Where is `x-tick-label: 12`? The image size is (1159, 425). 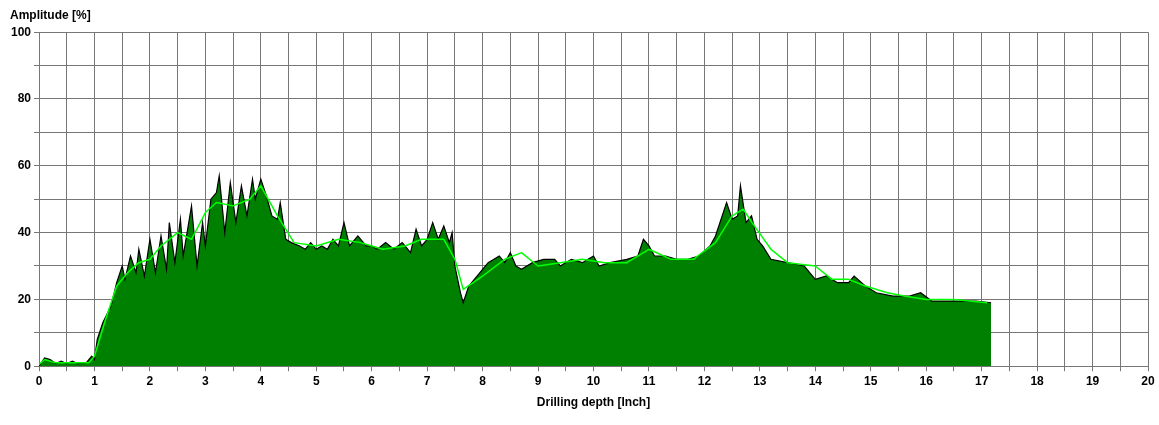 x-tick-label: 12 is located at coordinates (704, 380).